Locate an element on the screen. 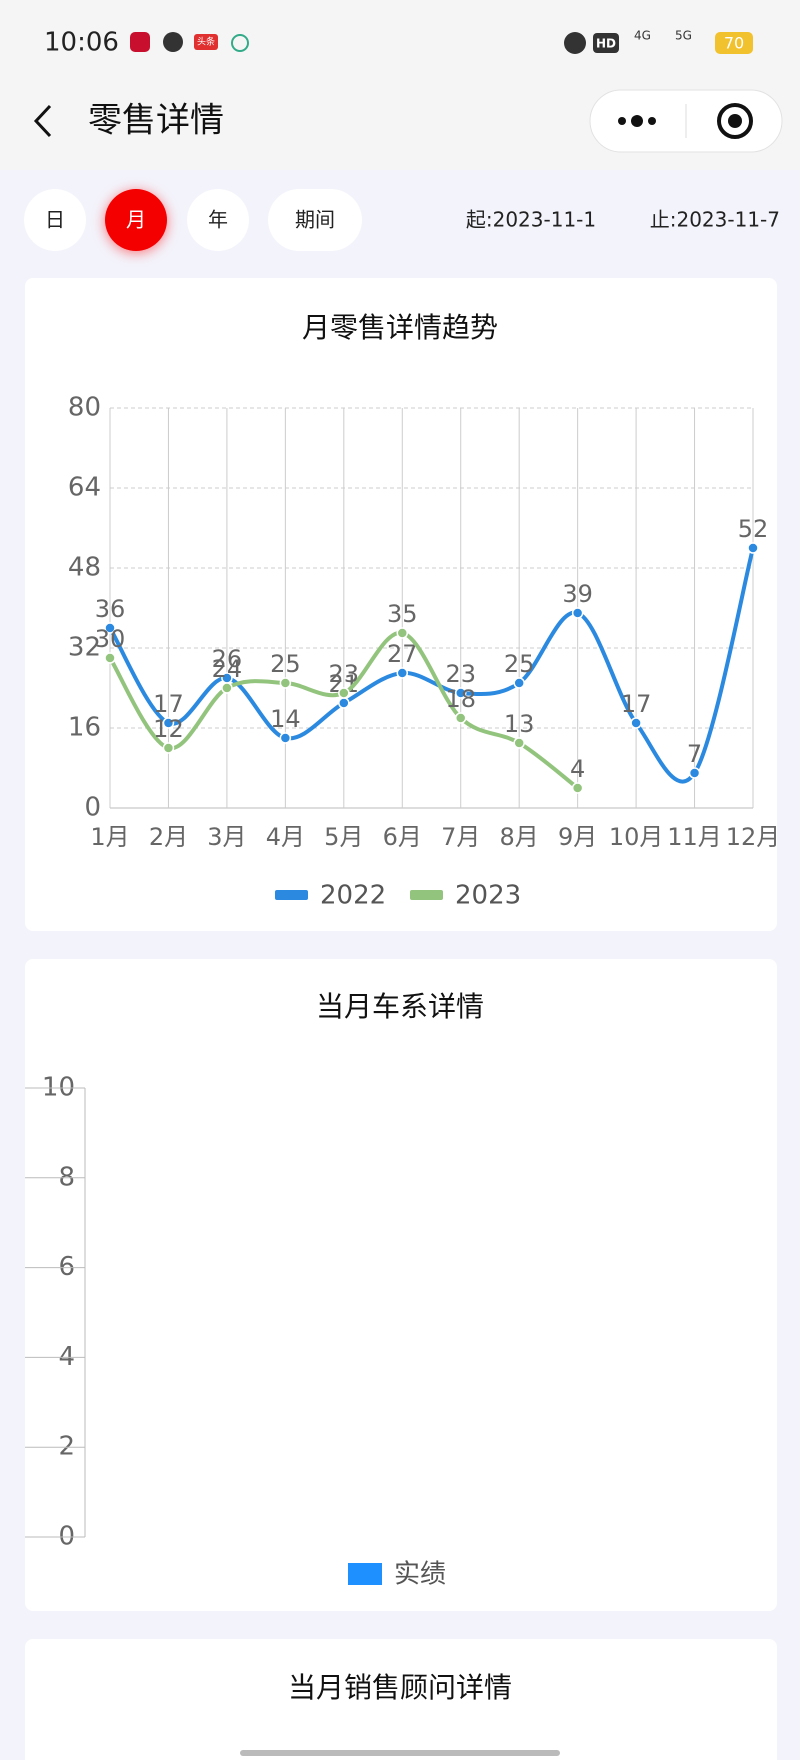 The height and width of the screenshot is (1760, 800). net-4g: 4G is located at coordinates (642, 36).